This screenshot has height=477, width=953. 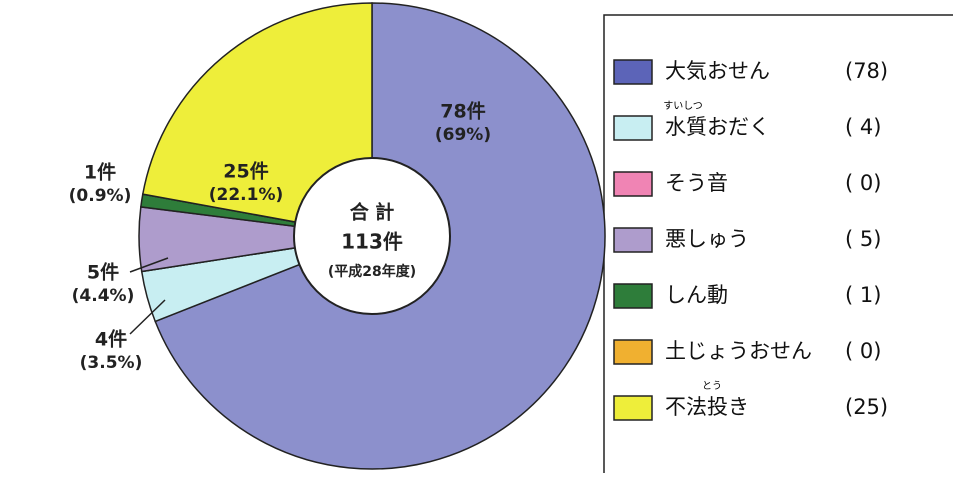 I want to click on percent-label: (0.9%), so click(x=100, y=196).